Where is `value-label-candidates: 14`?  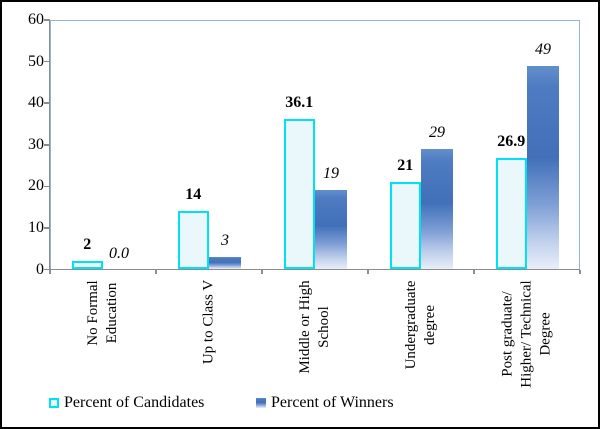
value-label-candidates: 14 is located at coordinates (193, 195).